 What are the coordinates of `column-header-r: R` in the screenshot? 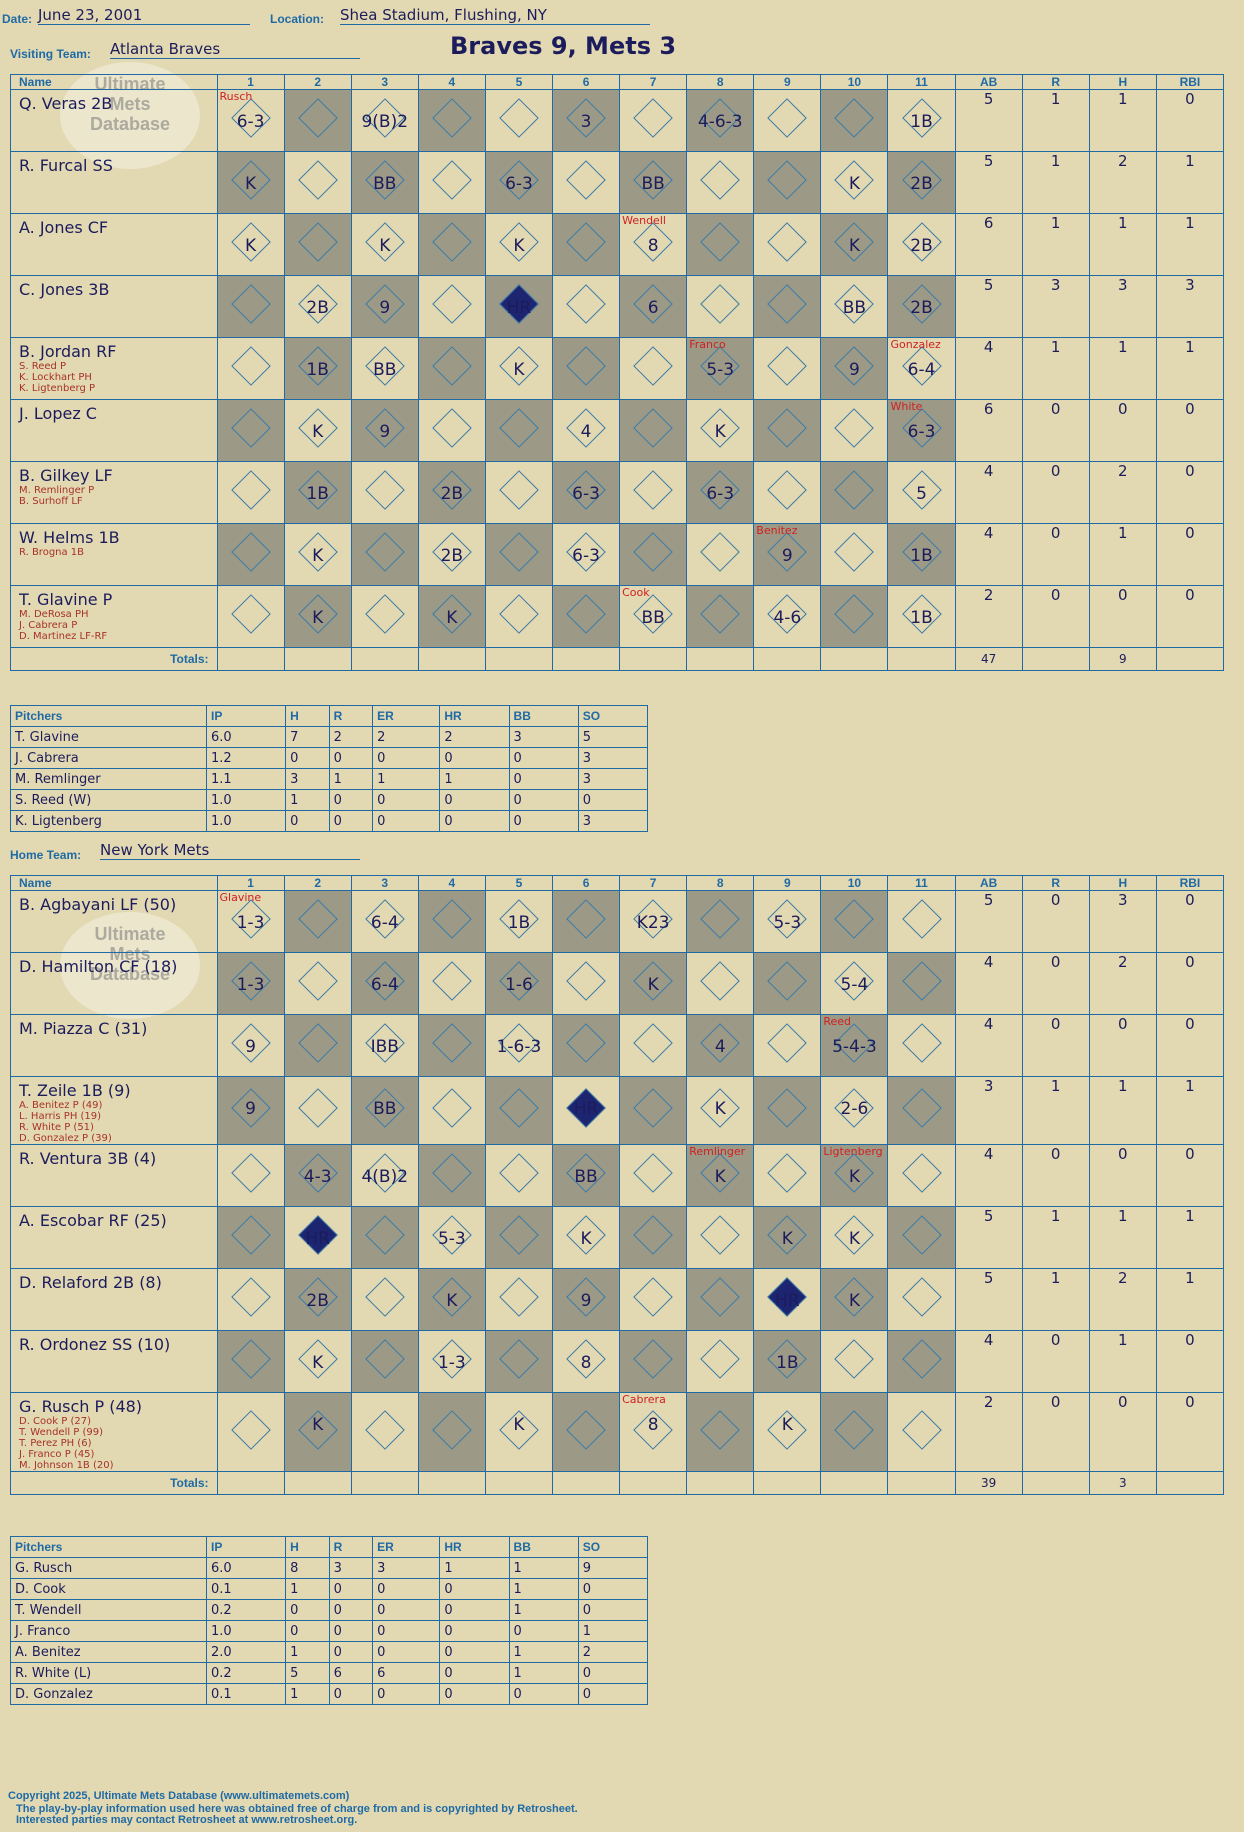 It's located at (1055, 82).